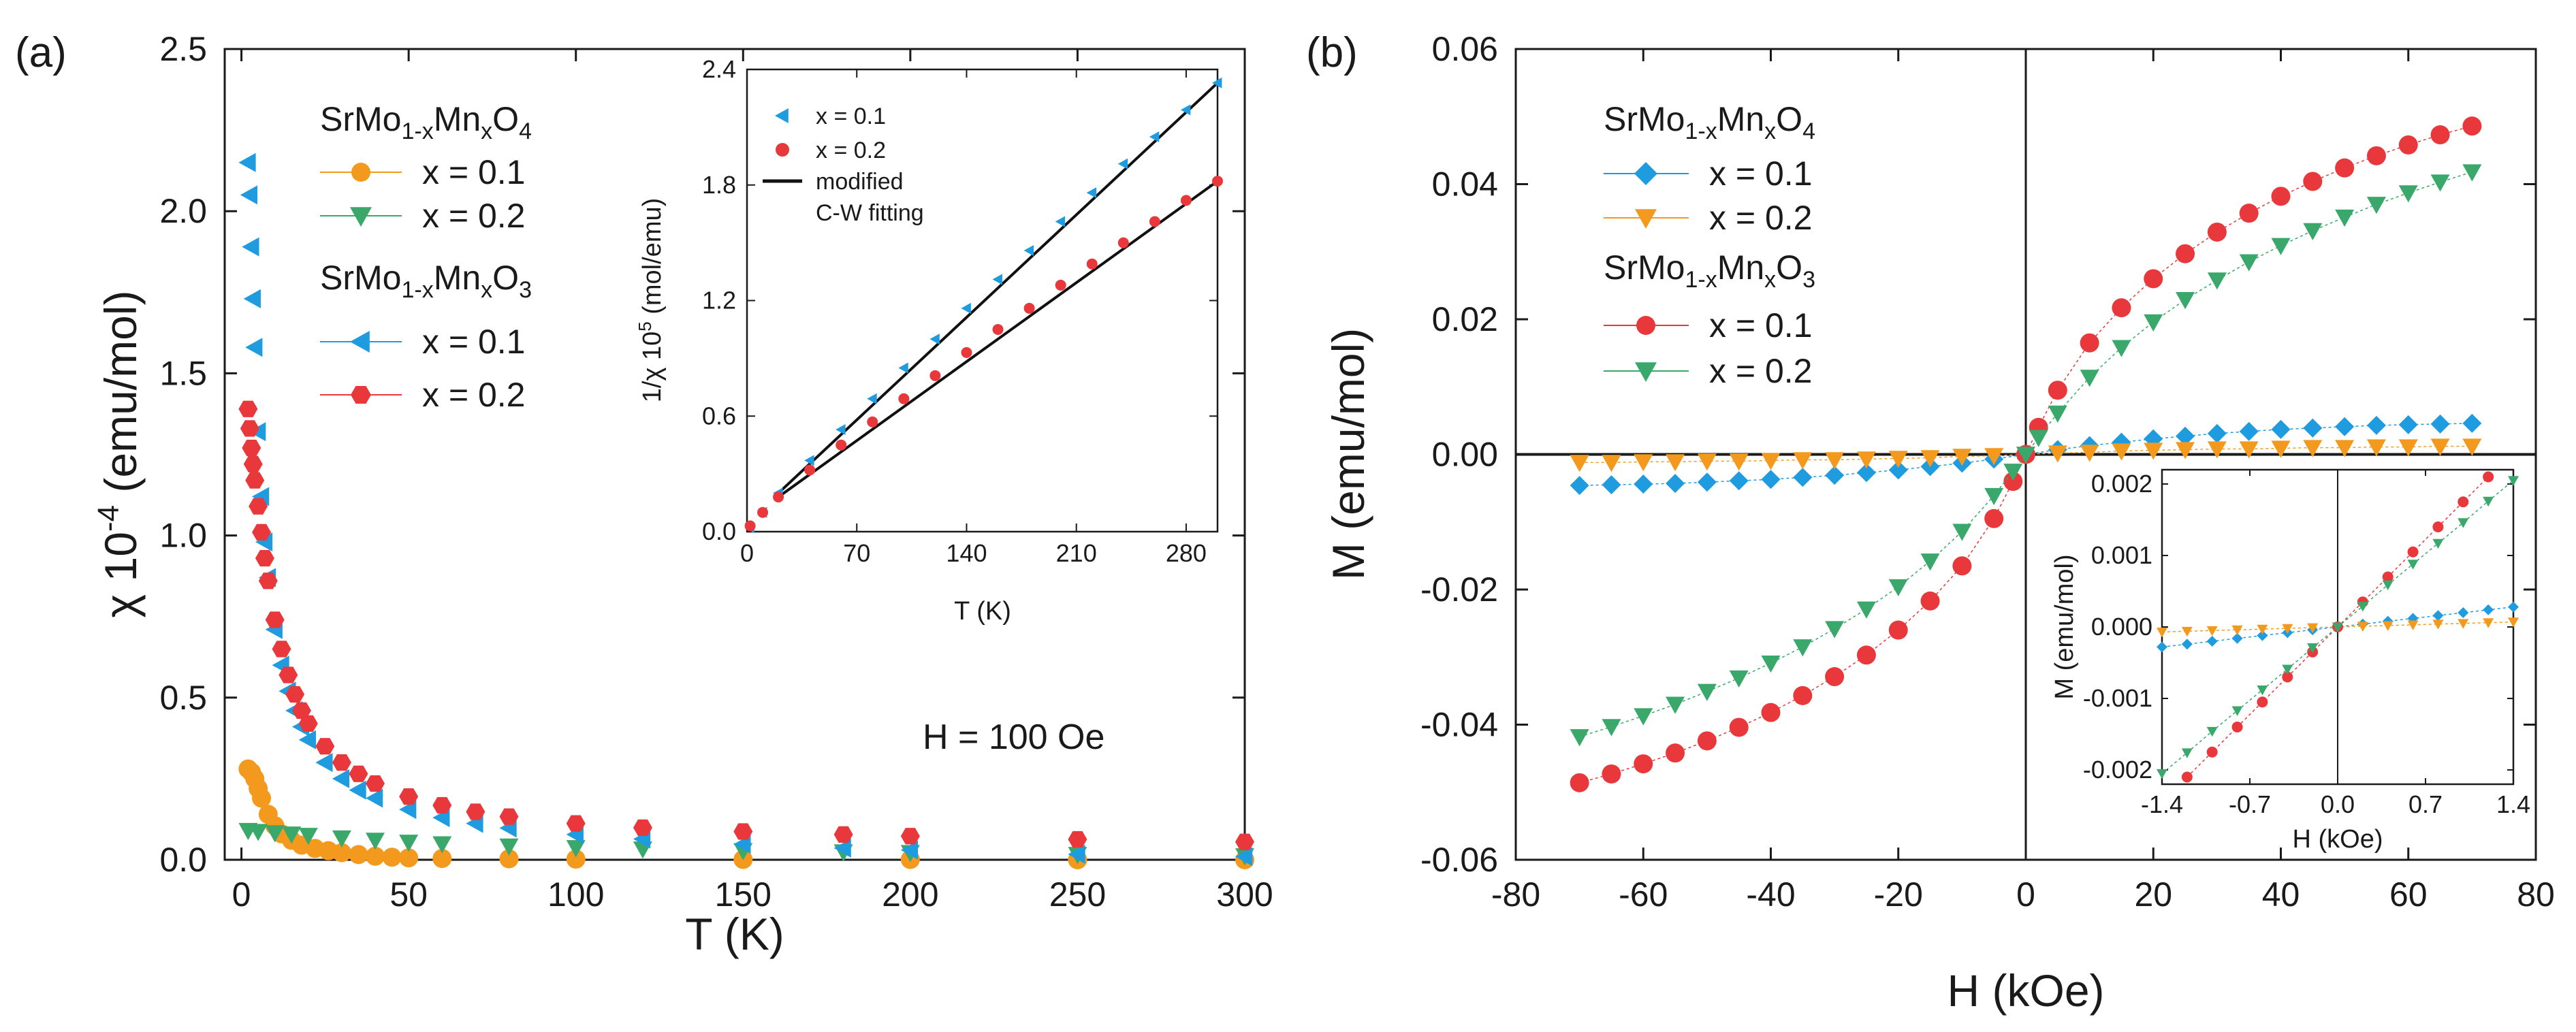  I want to click on legend-entry: x = 0.1, so click(1708, 174).